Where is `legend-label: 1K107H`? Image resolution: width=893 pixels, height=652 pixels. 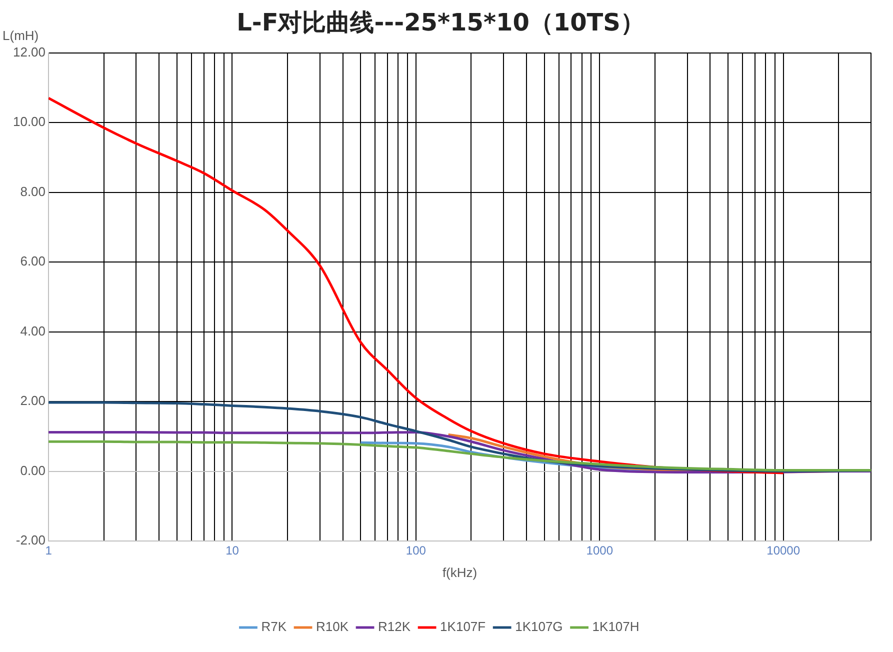 legend-label: 1K107H is located at coordinates (616, 626).